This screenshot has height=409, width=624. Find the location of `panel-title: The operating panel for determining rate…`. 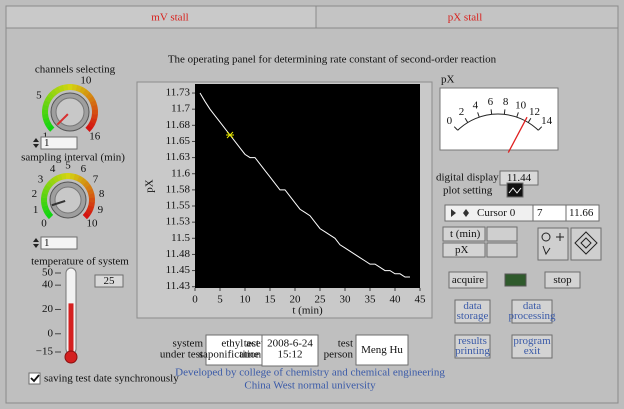

panel-title: The operating panel for determining rate… is located at coordinates (332, 60).